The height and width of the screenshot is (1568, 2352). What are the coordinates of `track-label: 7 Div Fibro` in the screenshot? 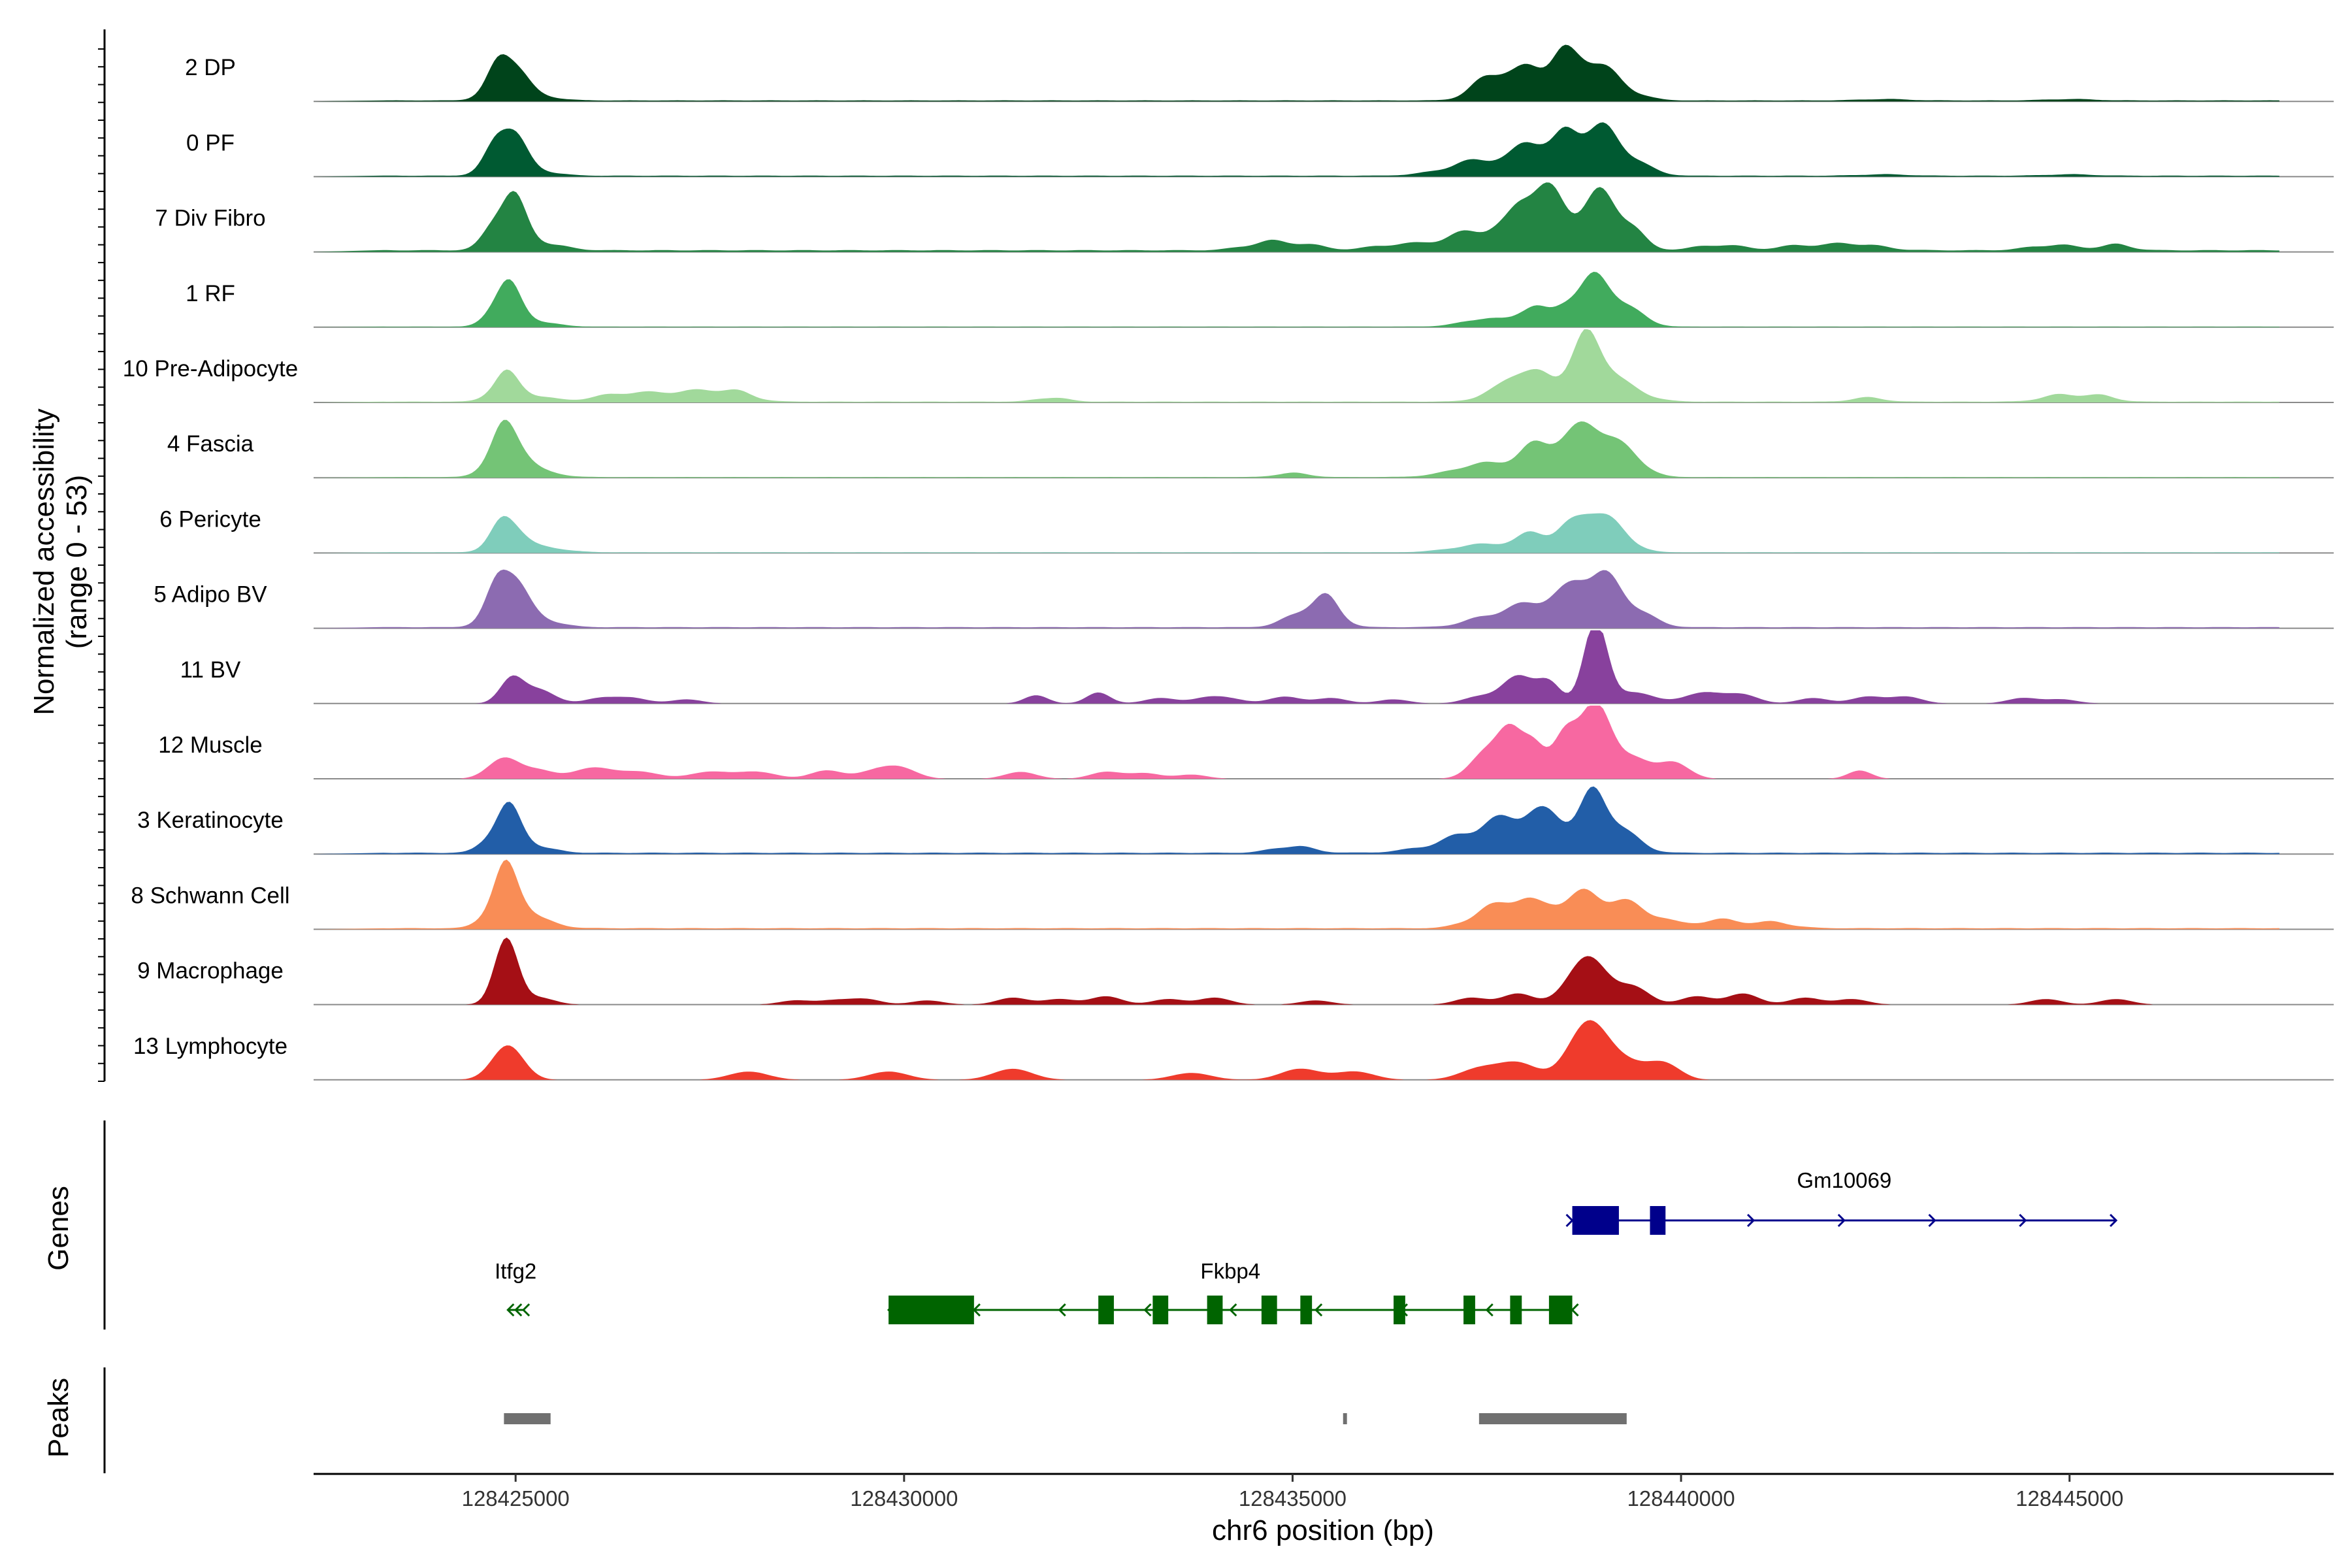 It's located at (210, 218).